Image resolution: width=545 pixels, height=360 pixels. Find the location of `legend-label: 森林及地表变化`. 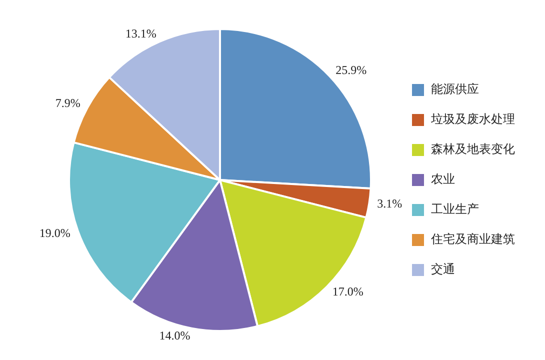

legend-label: 森林及地表变化 is located at coordinates (473, 149).